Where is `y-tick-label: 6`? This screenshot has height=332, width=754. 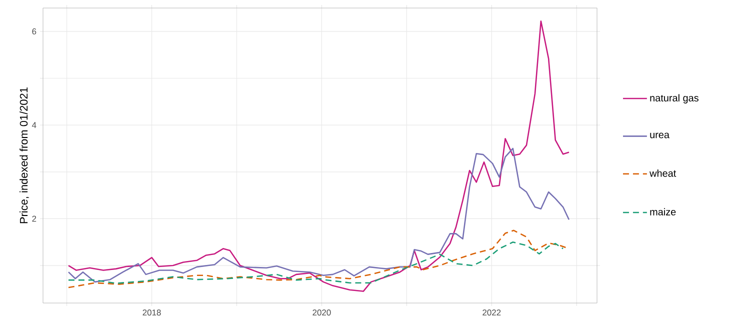 y-tick-label: 6 is located at coordinates (34, 31).